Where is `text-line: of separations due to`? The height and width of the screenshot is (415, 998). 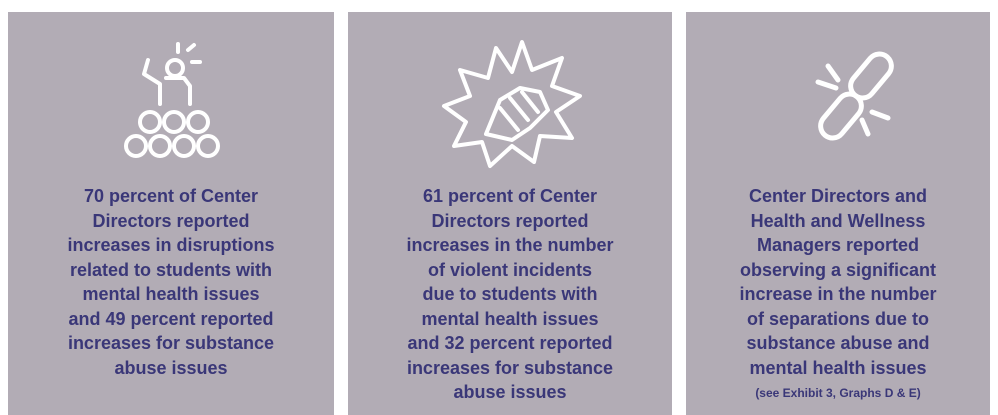
text-line: of separations due to is located at coordinates (838, 318).